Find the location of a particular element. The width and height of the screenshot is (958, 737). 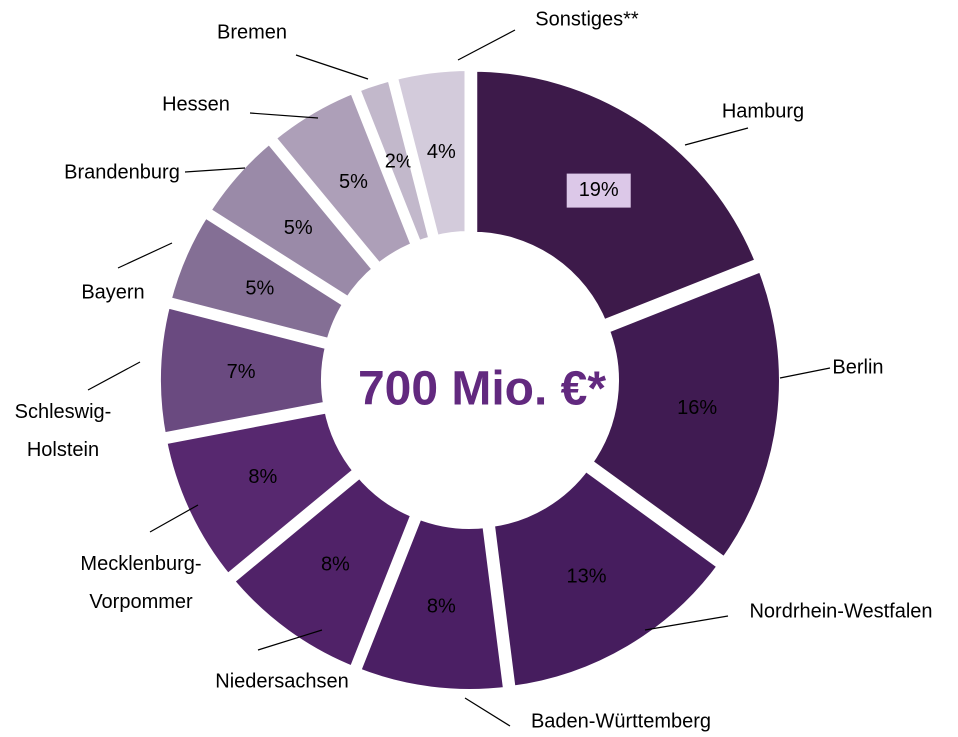

value-label: 16% is located at coordinates (697, 408).